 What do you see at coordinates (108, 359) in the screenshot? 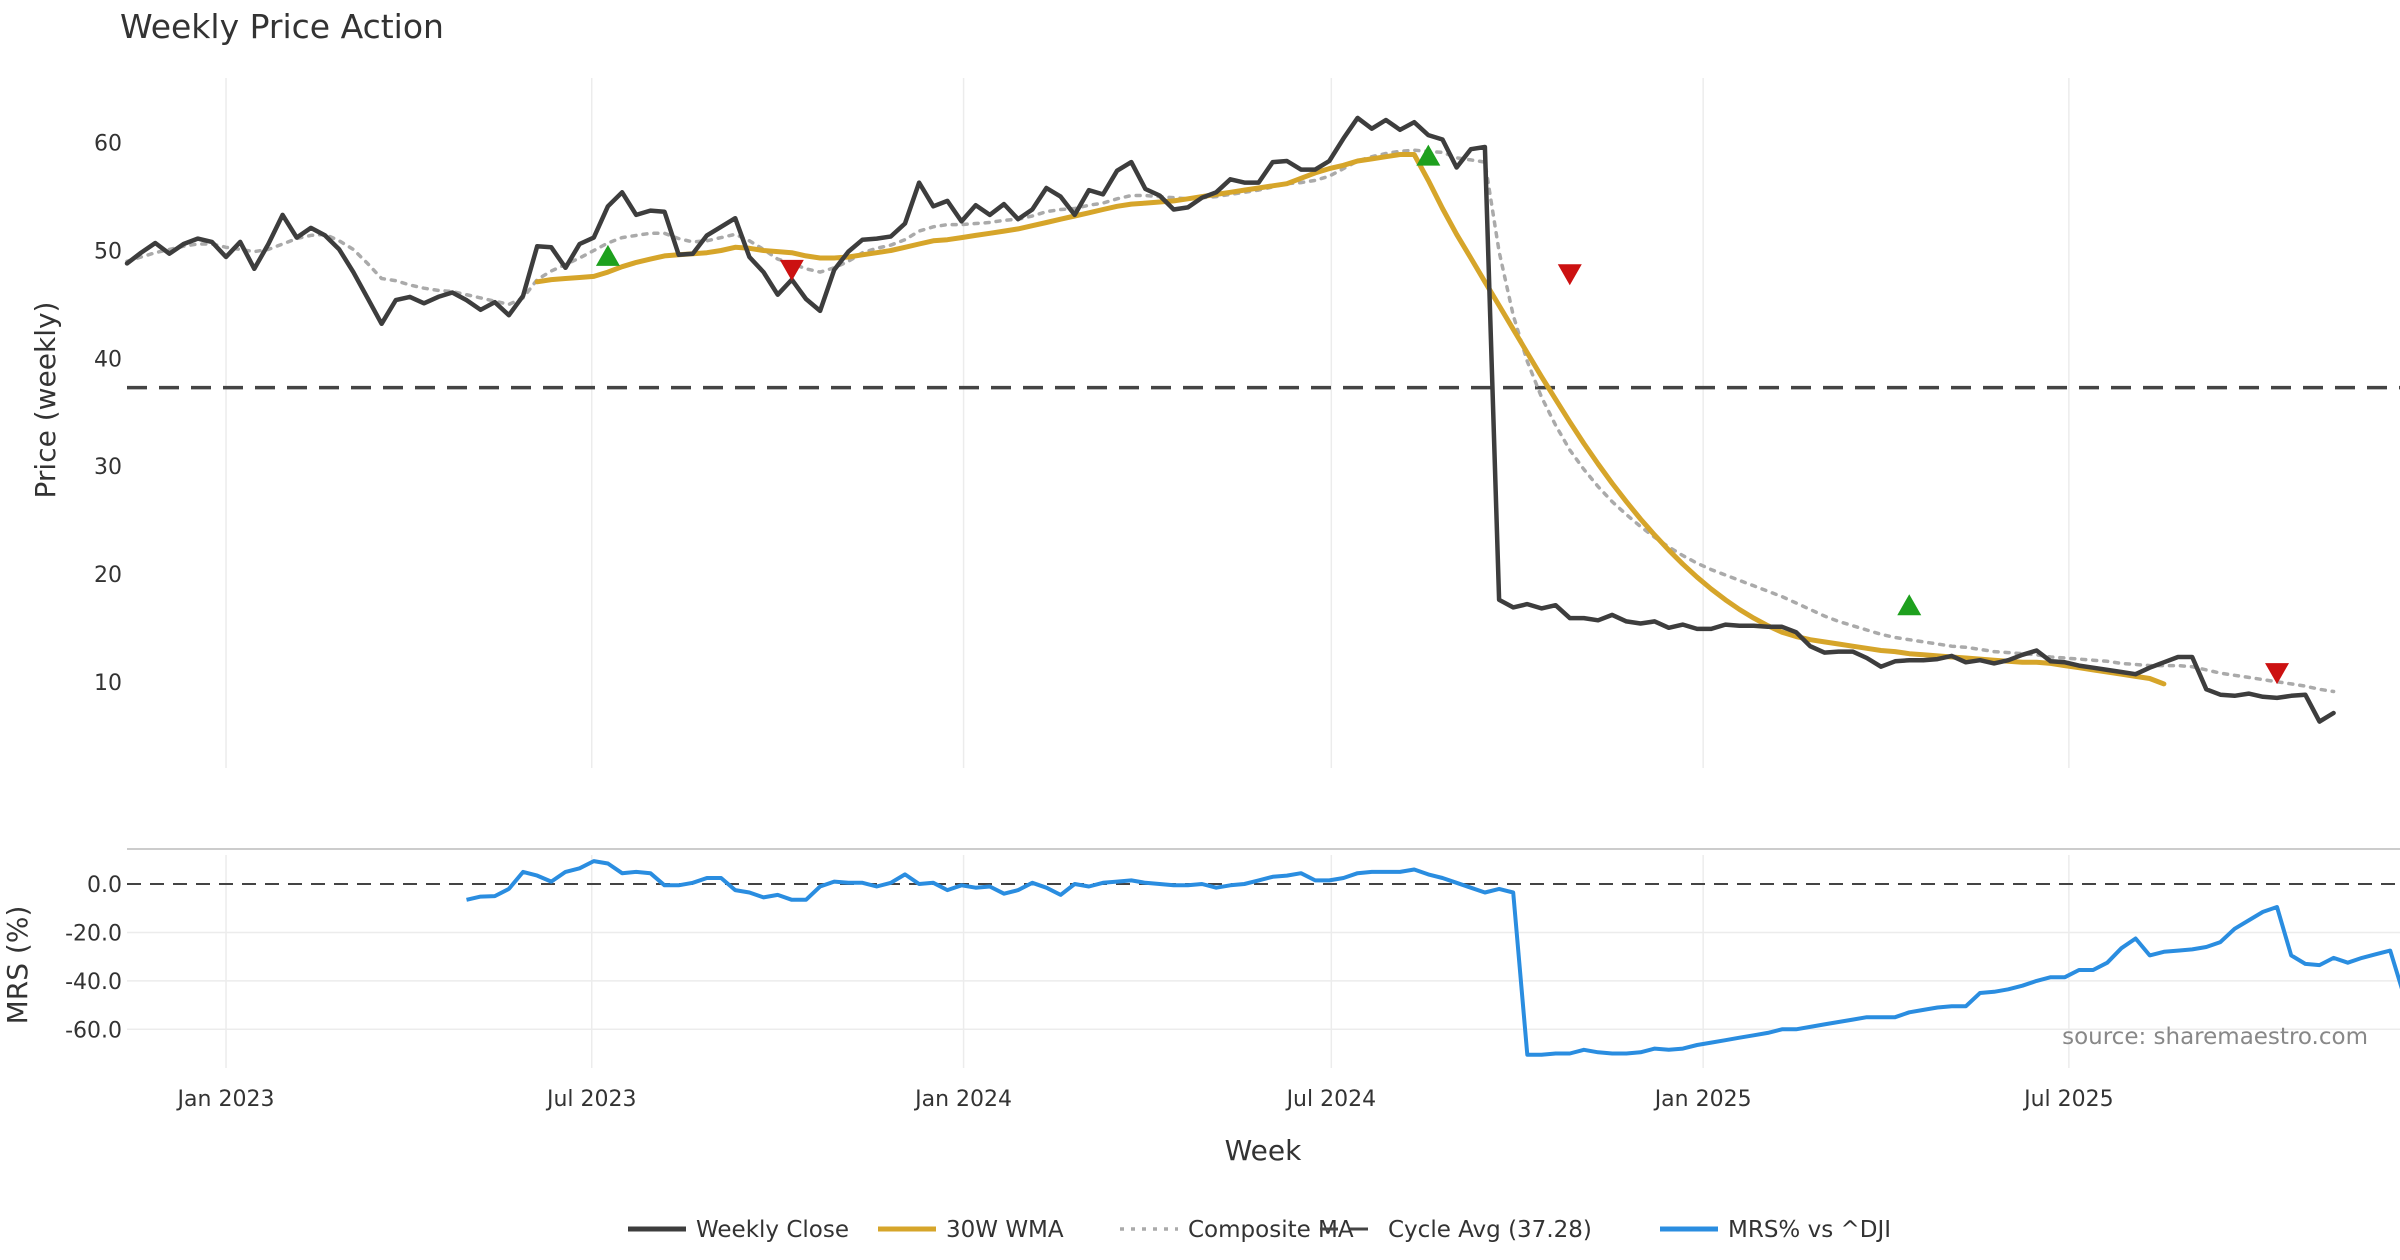
I see `price-y-tick-label: 40` at bounding box center [108, 359].